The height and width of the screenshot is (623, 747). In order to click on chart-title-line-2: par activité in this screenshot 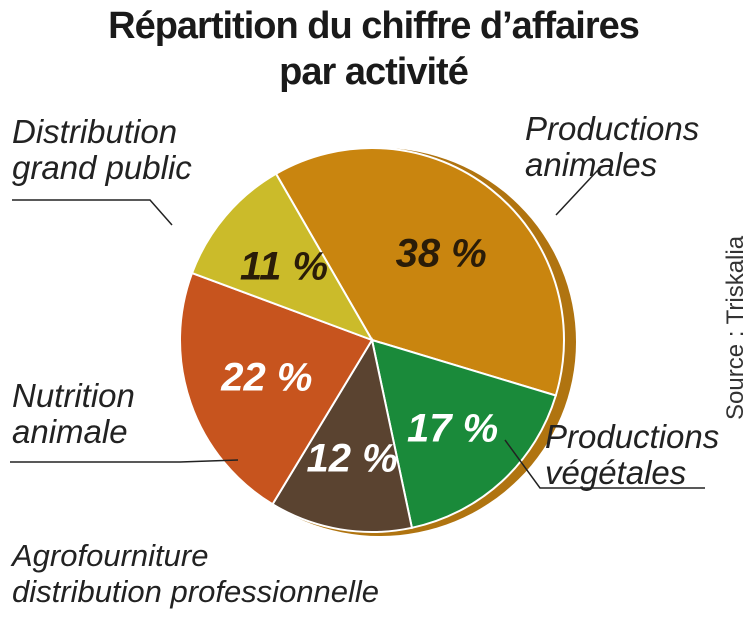, I will do `click(374, 72)`.